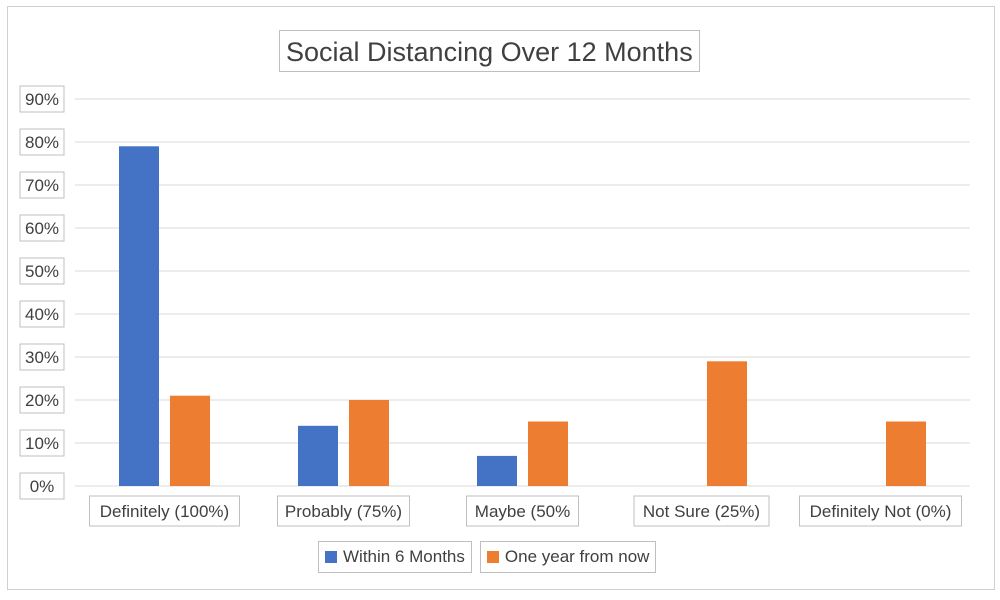 This screenshot has height=600, width=1000. I want to click on y-tick-label: 0%, so click(42, 486).